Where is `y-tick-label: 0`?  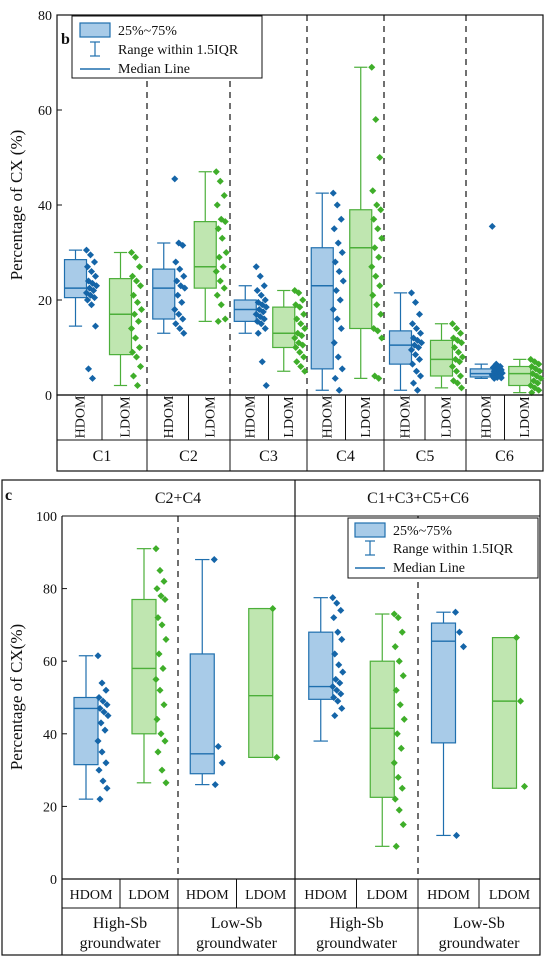
y-tick-label: 0 is located at coordinates (53, 880).